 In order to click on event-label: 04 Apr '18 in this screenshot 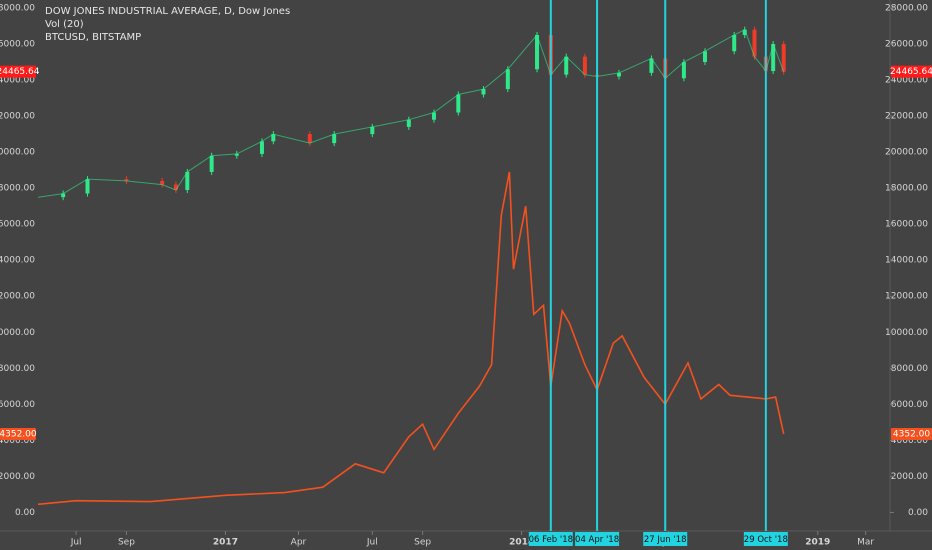, I will do `click(597, 540)`.